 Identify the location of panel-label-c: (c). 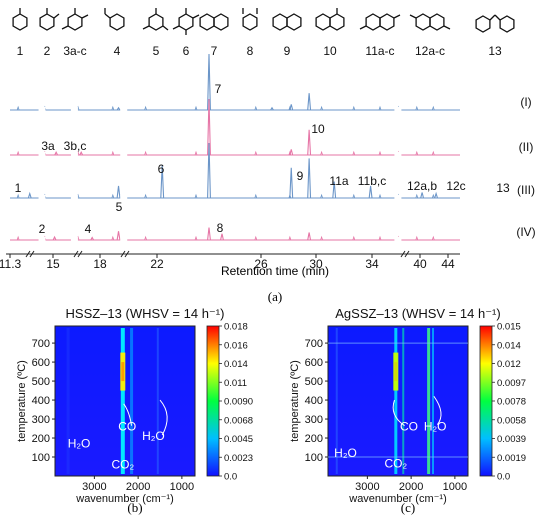
(408, 507).